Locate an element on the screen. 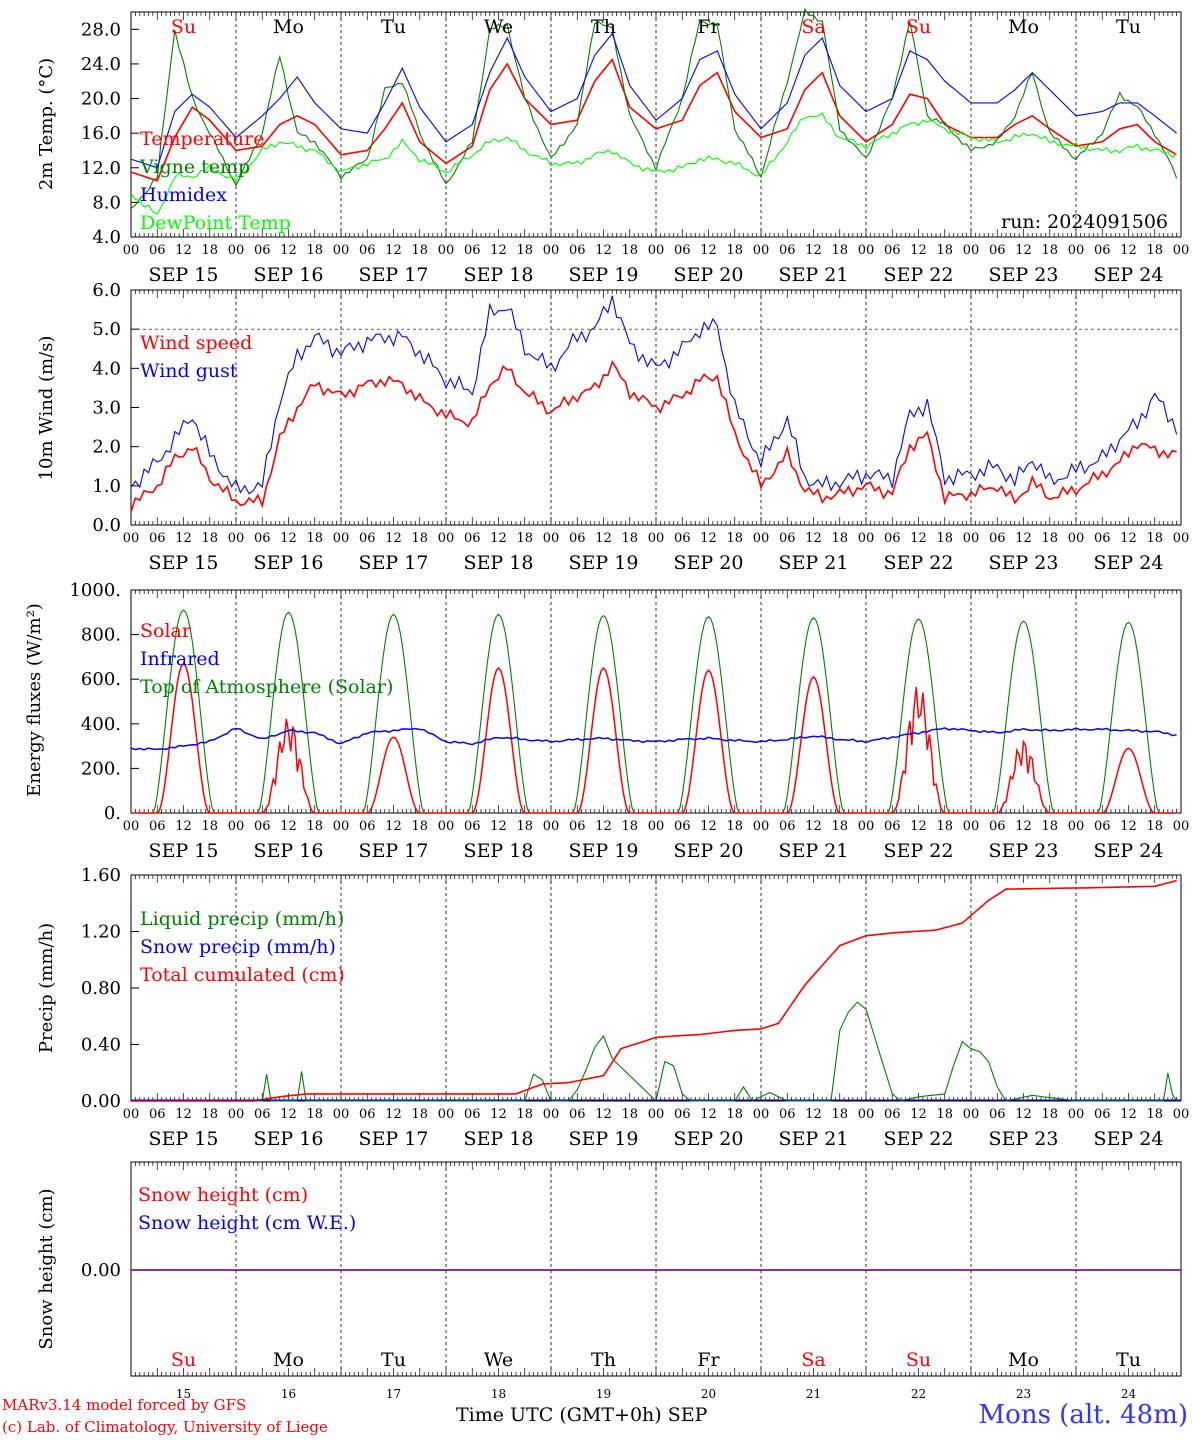 The height and width of the screenshot is (1440, 1194). weekday-label-top: Th is located at coordinates (603, 27).